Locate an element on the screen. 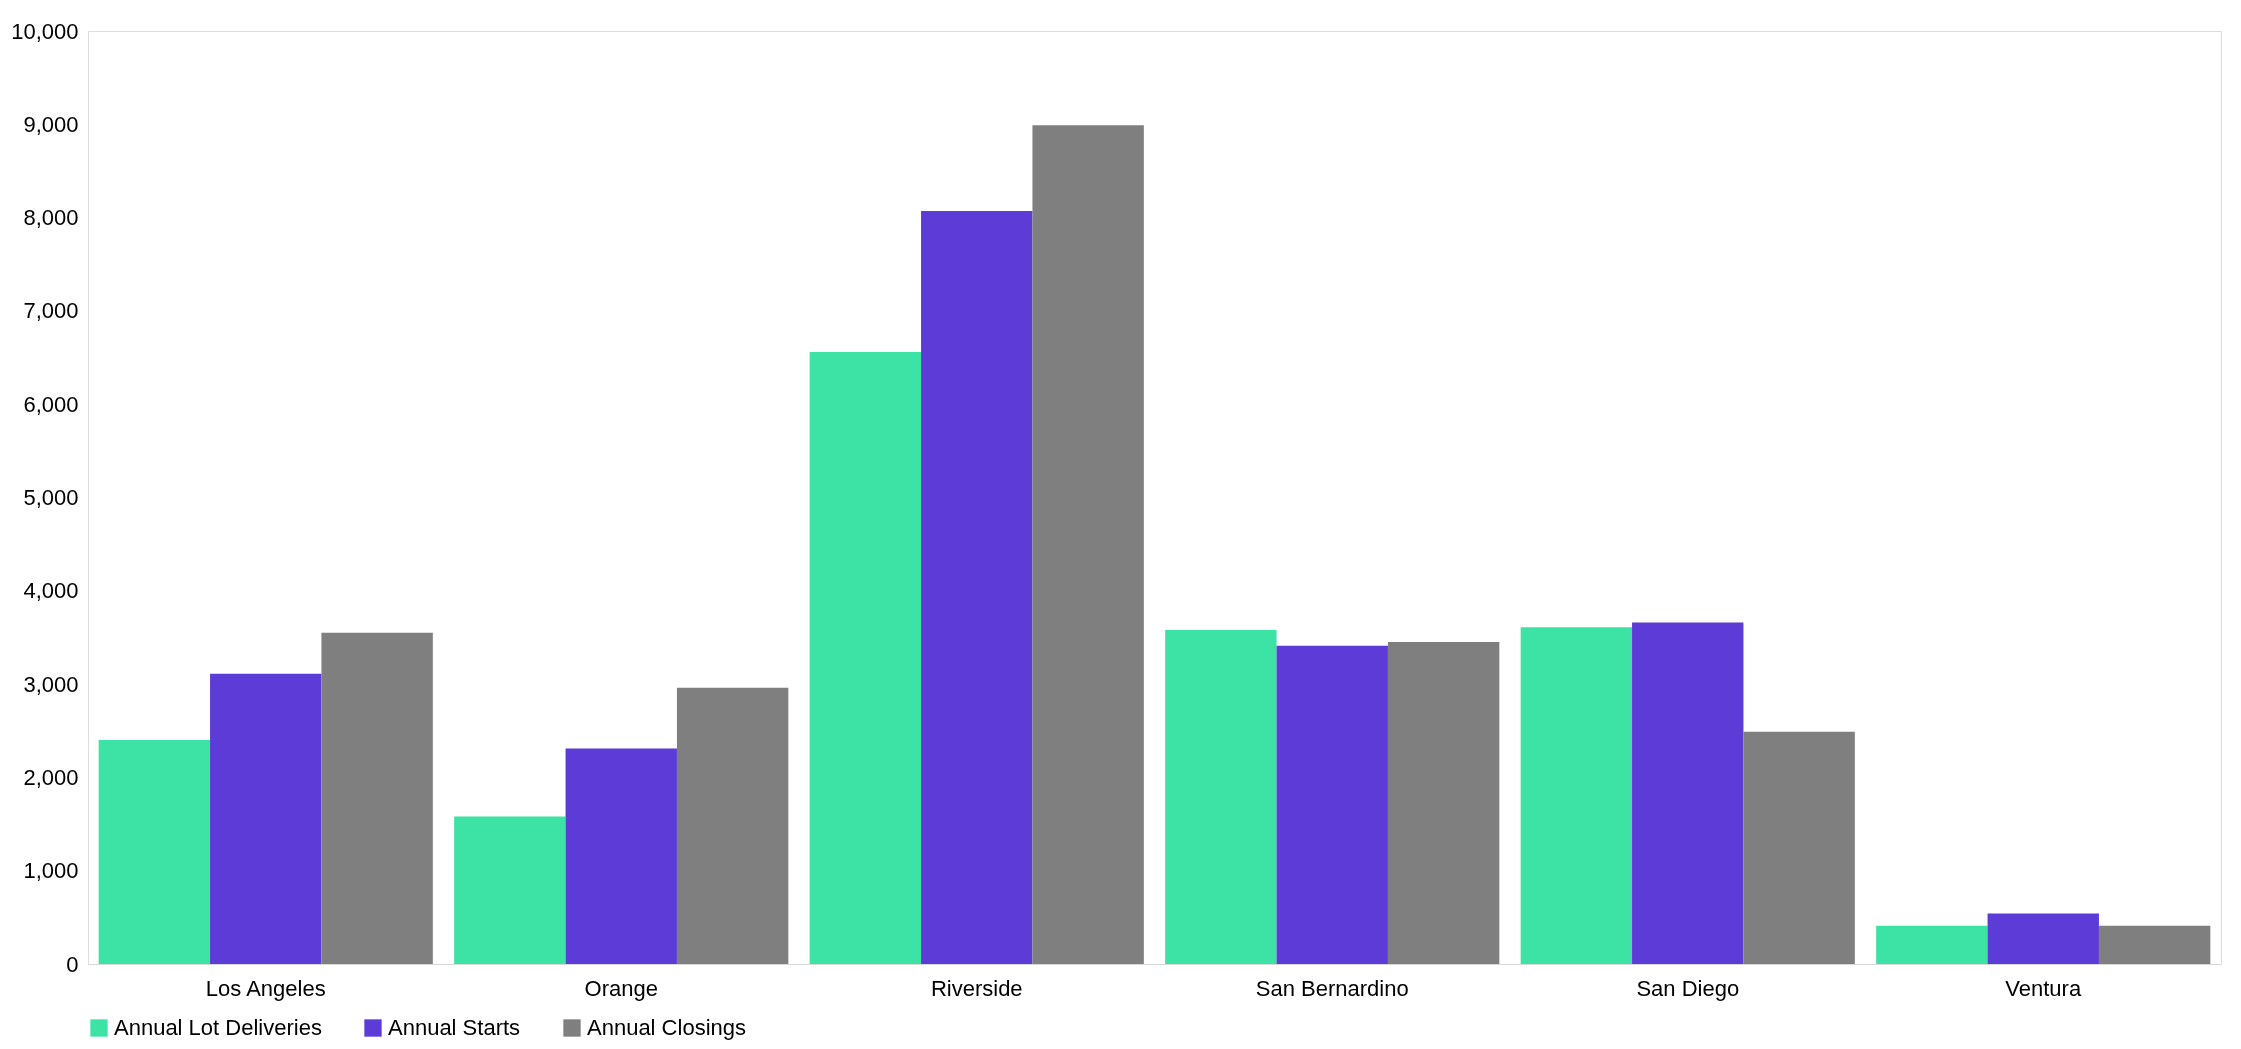 This screenshot has height=1049, width=2241. x-tick-label: Los Angeles is located at coordinates (265, 988).